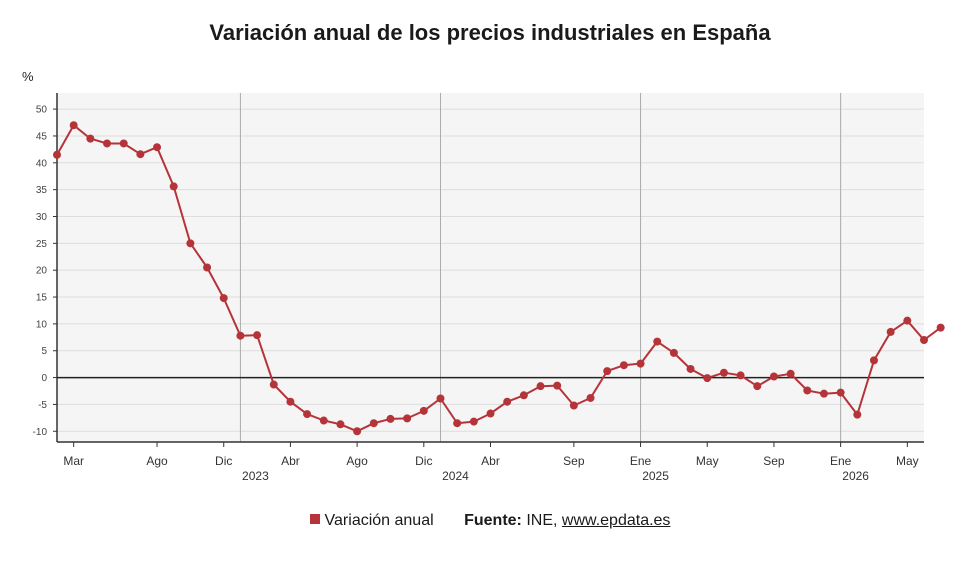 This screenshot has height=562, width=980. What do you see at coordinates (42, 163) in the screenshot?
I see `y-tick-label: 40` at bounding box center [42, 163].